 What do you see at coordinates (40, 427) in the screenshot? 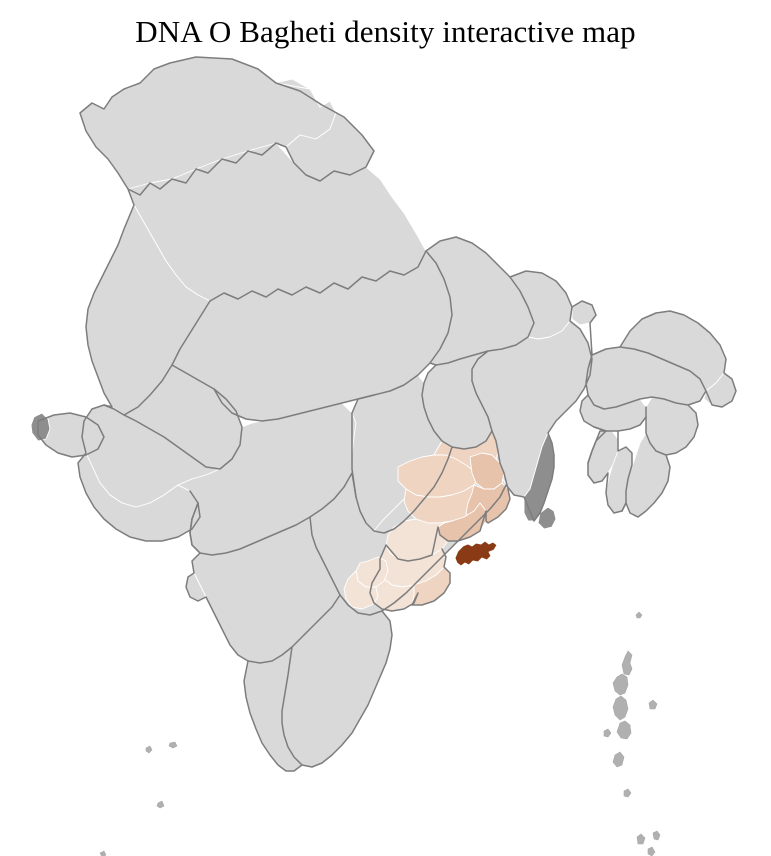
I see `district-region-kutch-dark` at bounding box center [40, 427].